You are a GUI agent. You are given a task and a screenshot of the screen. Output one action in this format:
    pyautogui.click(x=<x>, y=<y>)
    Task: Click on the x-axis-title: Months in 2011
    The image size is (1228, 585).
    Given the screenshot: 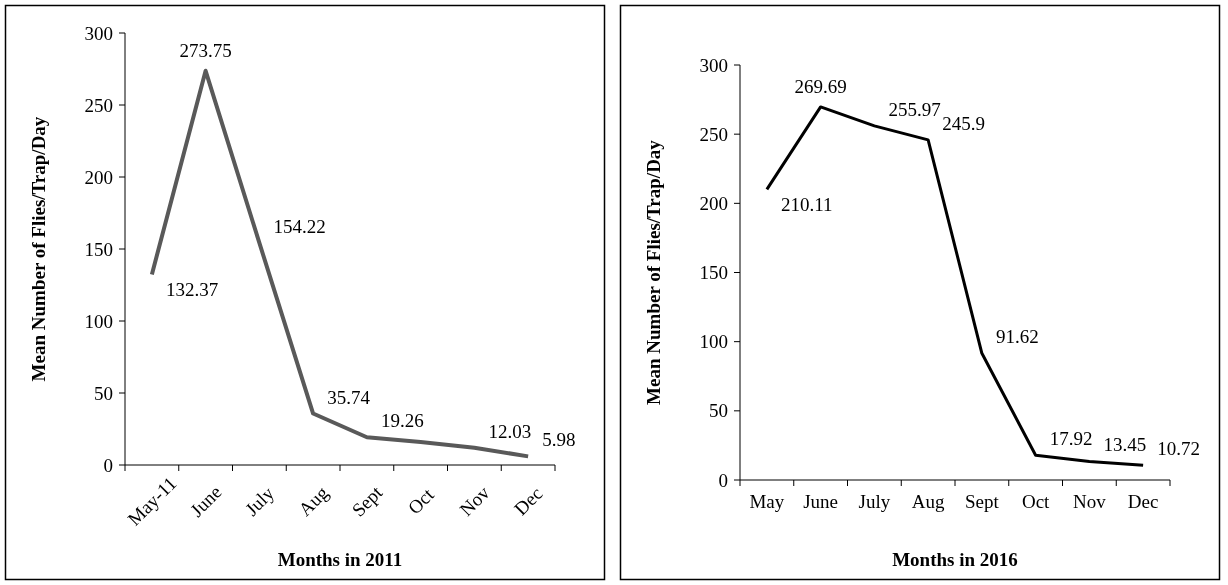 What is the action you would take?
    pyautogui.click(x=340, y=559)
    